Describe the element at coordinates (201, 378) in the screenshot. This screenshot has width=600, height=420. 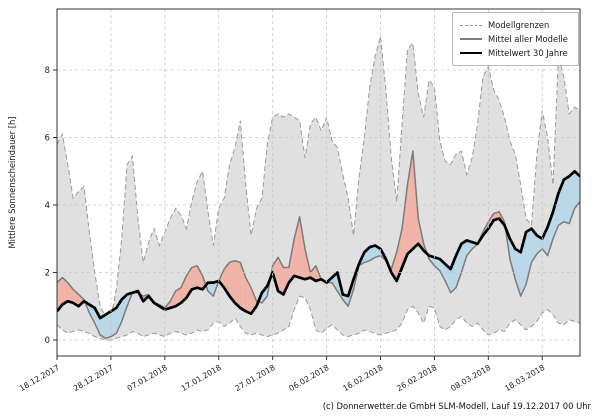
I see `x-tick-label: 17.01.2018` at that location.